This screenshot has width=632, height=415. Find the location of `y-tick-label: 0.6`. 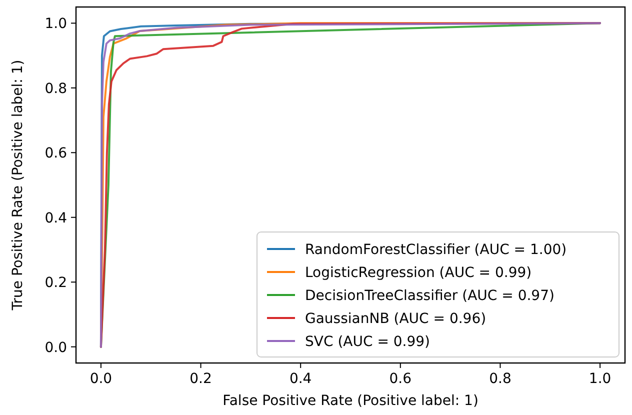

y-tick-label: 0.6 is located at coordinates (56, 154).